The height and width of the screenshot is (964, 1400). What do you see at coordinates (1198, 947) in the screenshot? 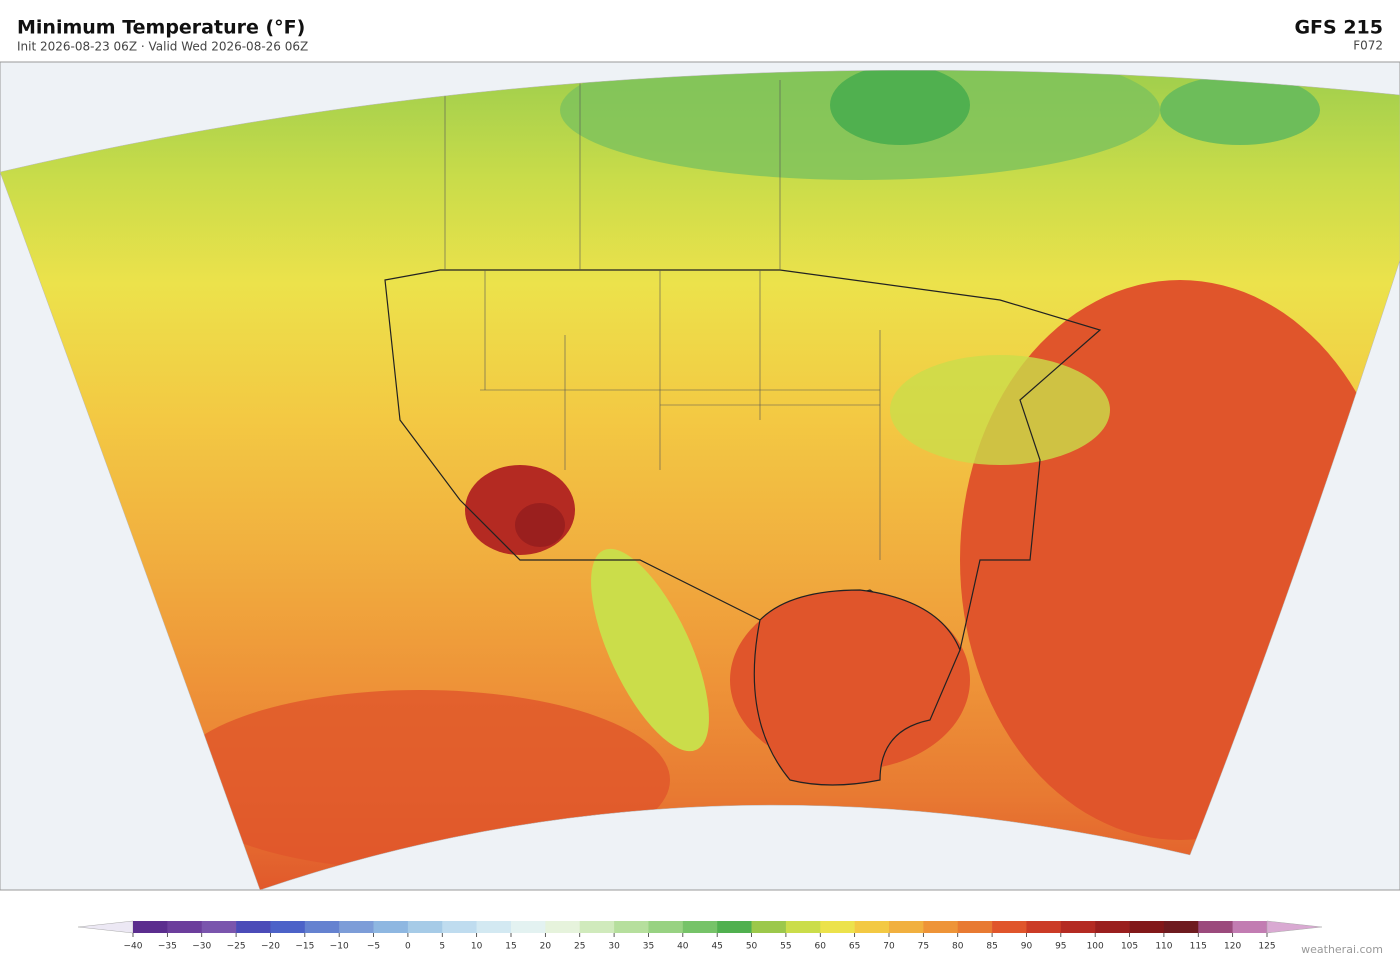
I see `colorbar-tick-label: 115` at bounding box center [1198, 947].